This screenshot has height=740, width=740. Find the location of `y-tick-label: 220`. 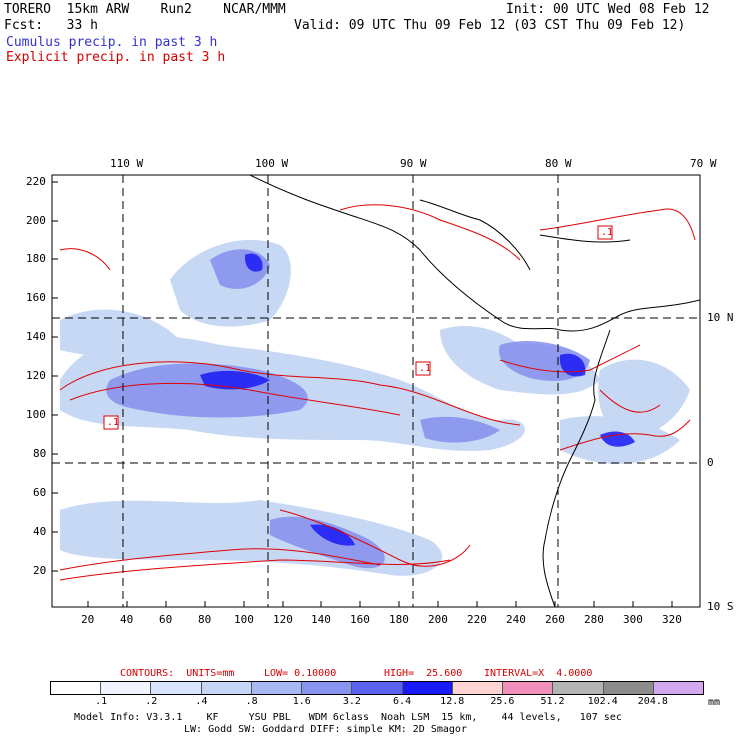

y-tick-label: 220 is located at coordinates (36, 181).